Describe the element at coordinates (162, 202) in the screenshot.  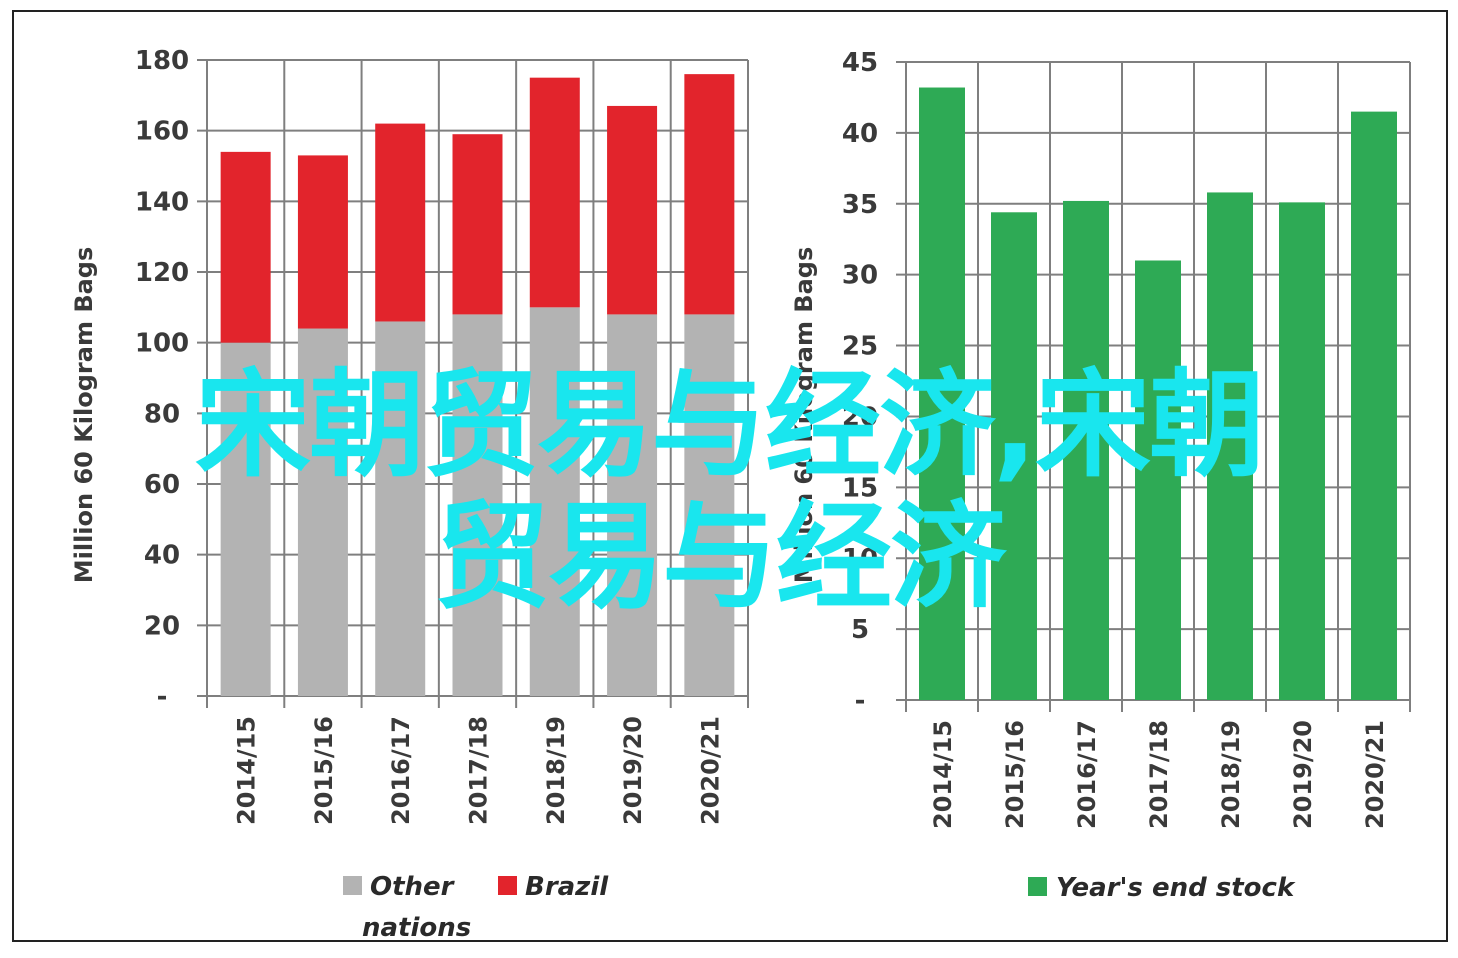
I see `y-tick-label: 140` at that location.